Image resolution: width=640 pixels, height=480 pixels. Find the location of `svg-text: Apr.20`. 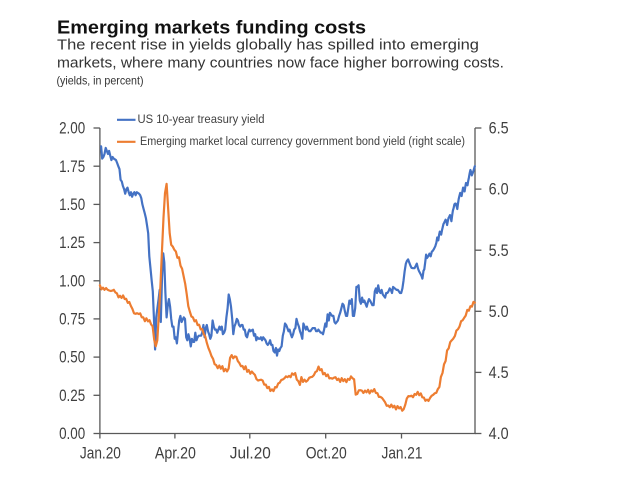

svg-text: Apr.20 is located at coordinates (175, 454).